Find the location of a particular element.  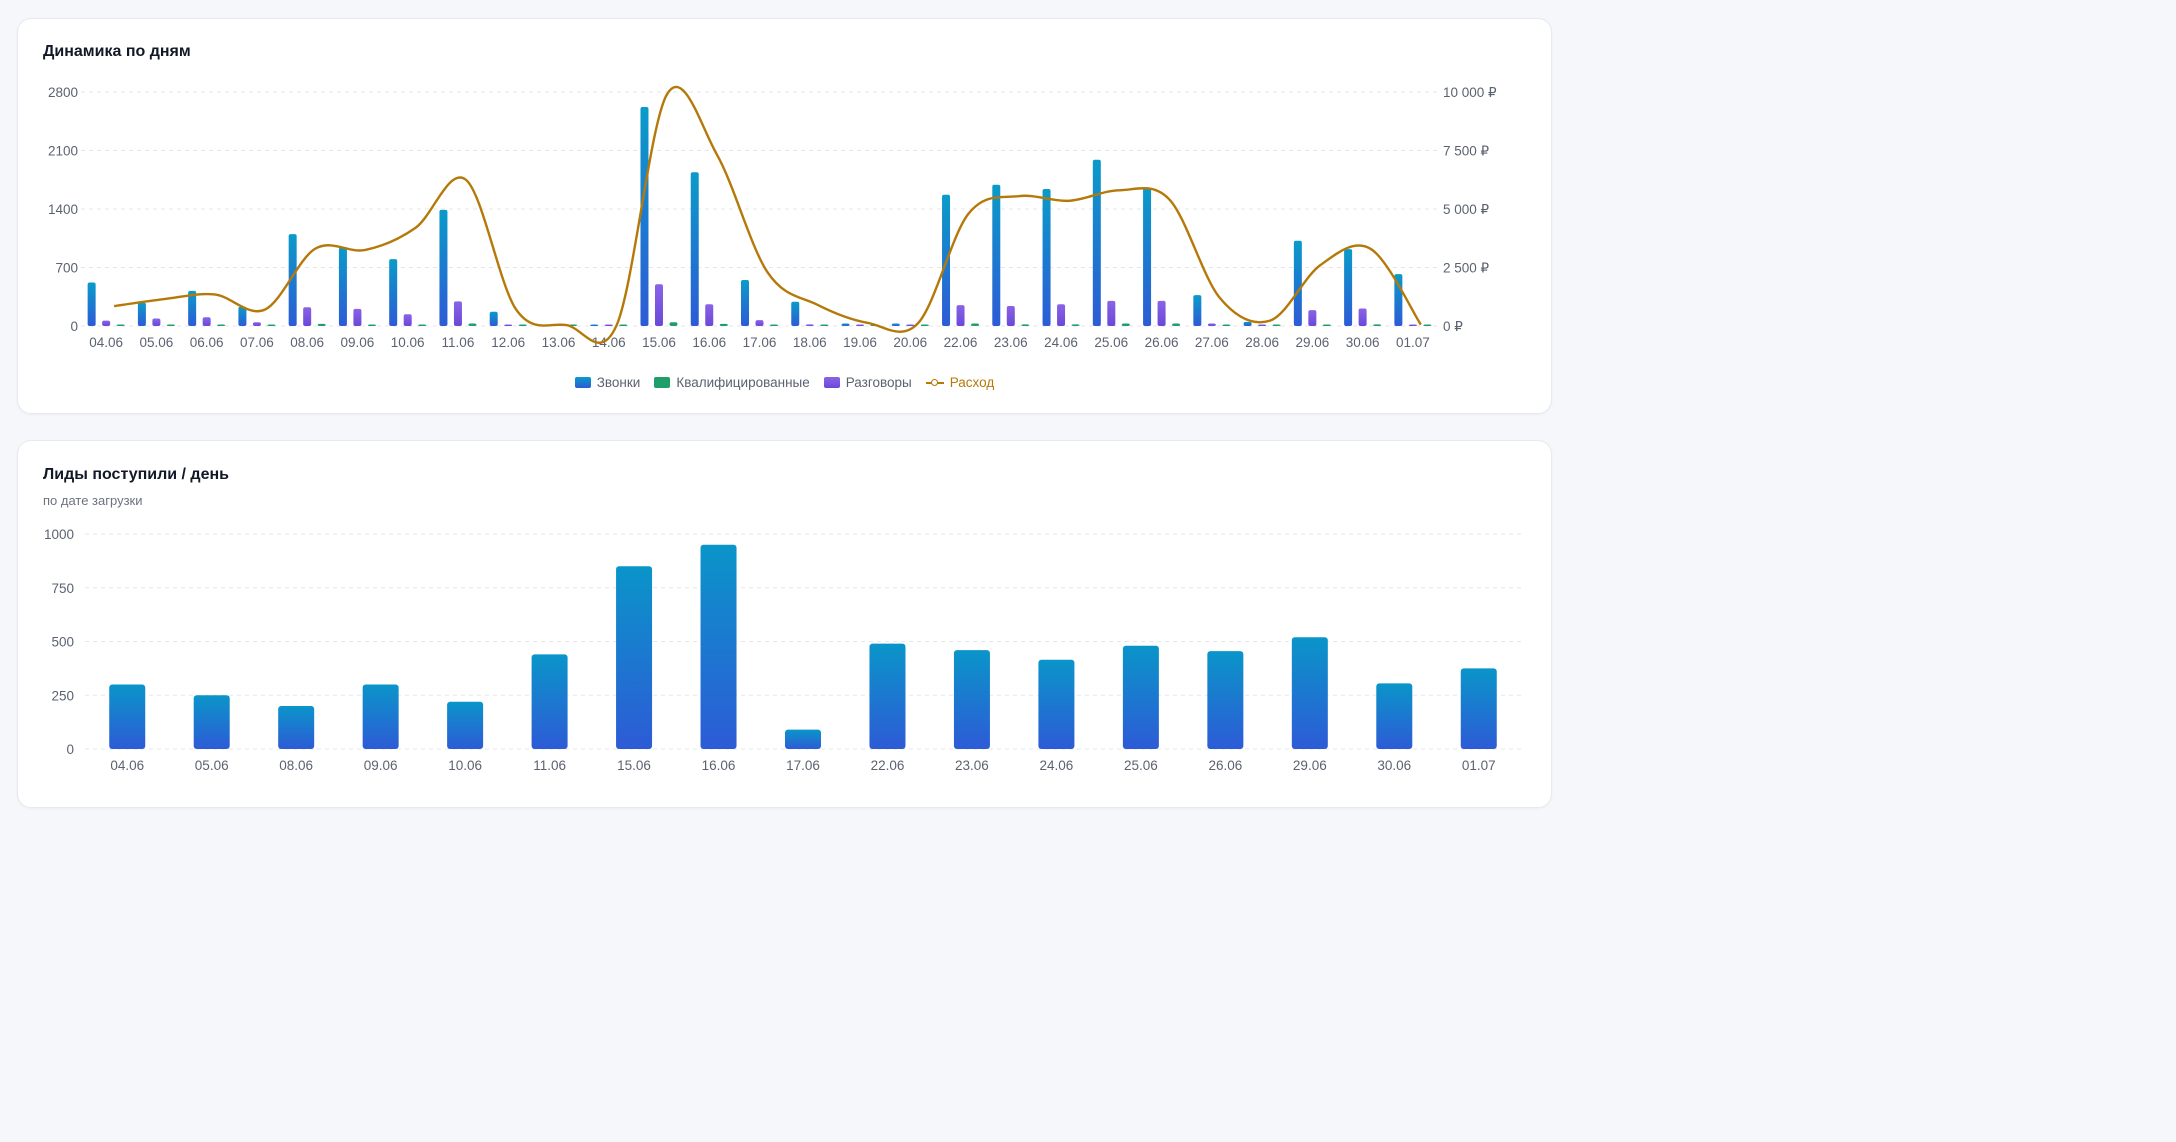

x-tick: 15.06 is located at coordinates (659, 342).